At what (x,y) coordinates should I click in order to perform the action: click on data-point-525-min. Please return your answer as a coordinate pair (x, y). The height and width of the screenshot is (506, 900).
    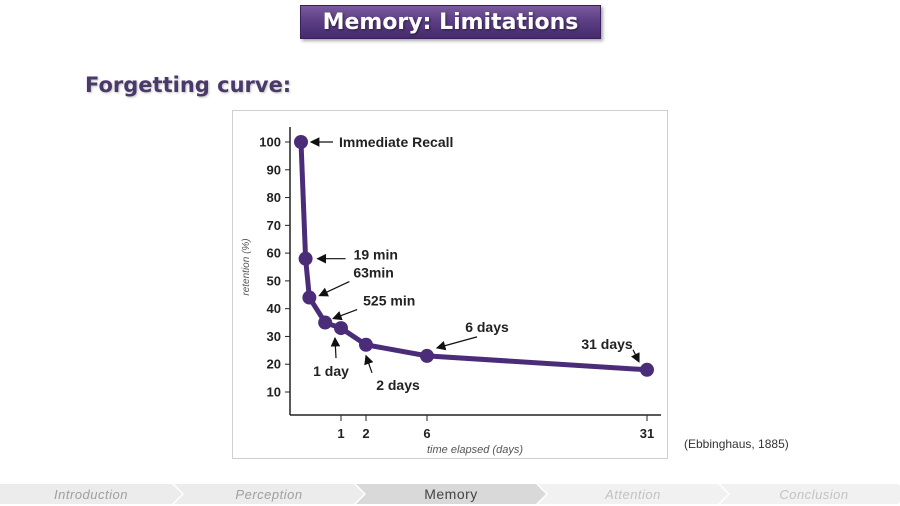
    Looking at the image, I should click on (325, 322).